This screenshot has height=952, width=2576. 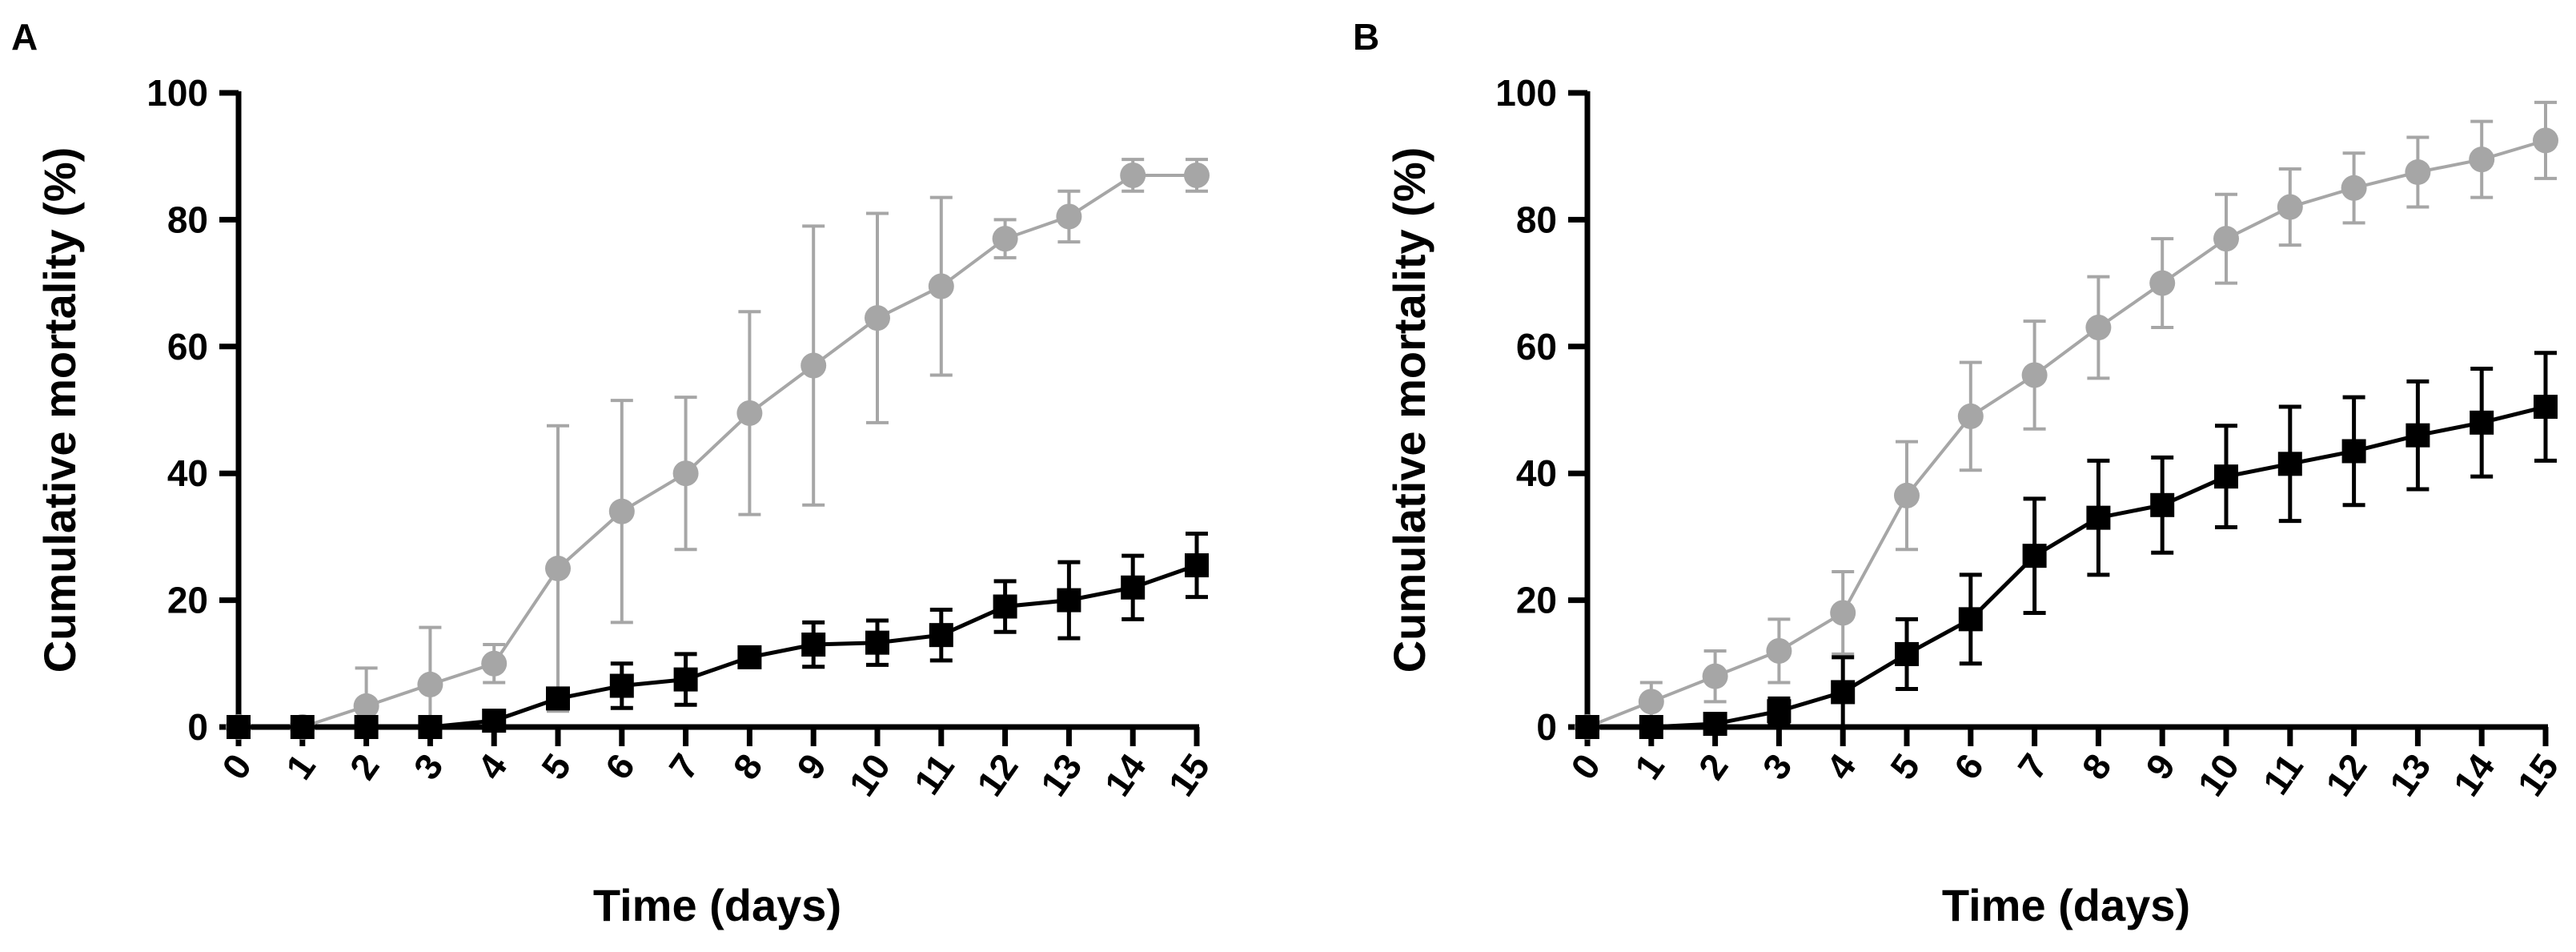 I want to click on y-tick-label: 40, so click(x=188, y=473).